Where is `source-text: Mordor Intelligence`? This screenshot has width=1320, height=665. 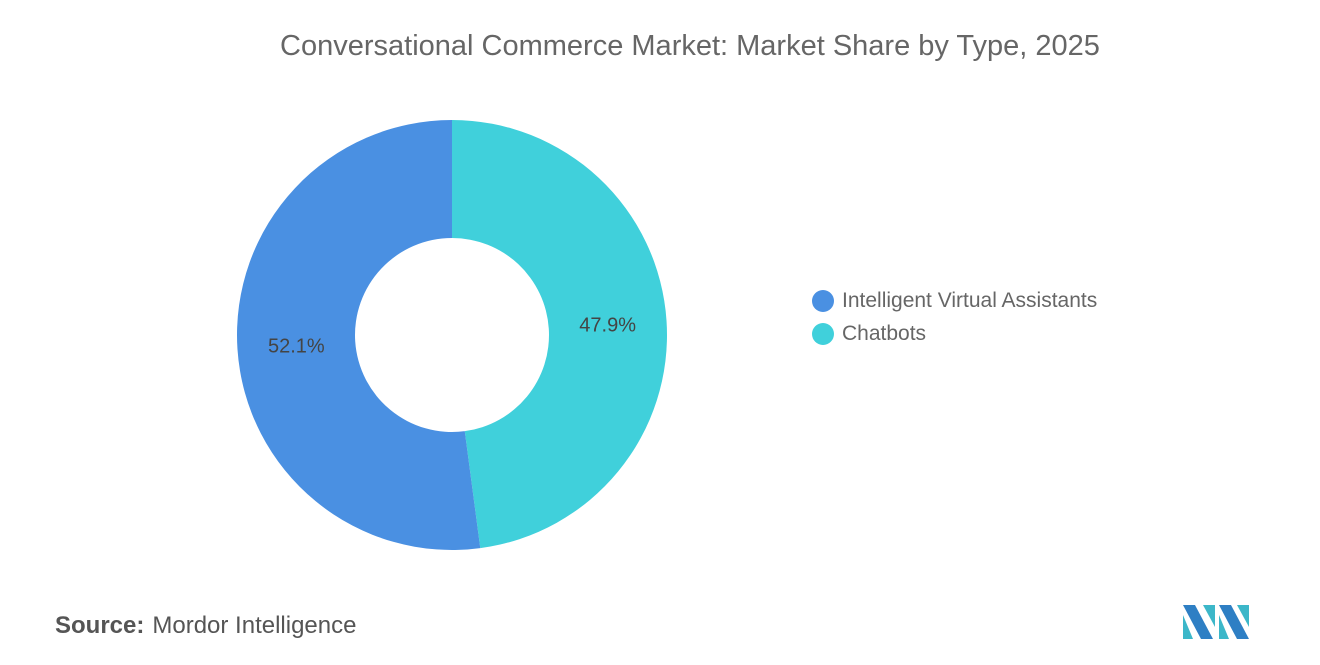 source-text: Mordor Intelligence is located at coordinates (254, 625).